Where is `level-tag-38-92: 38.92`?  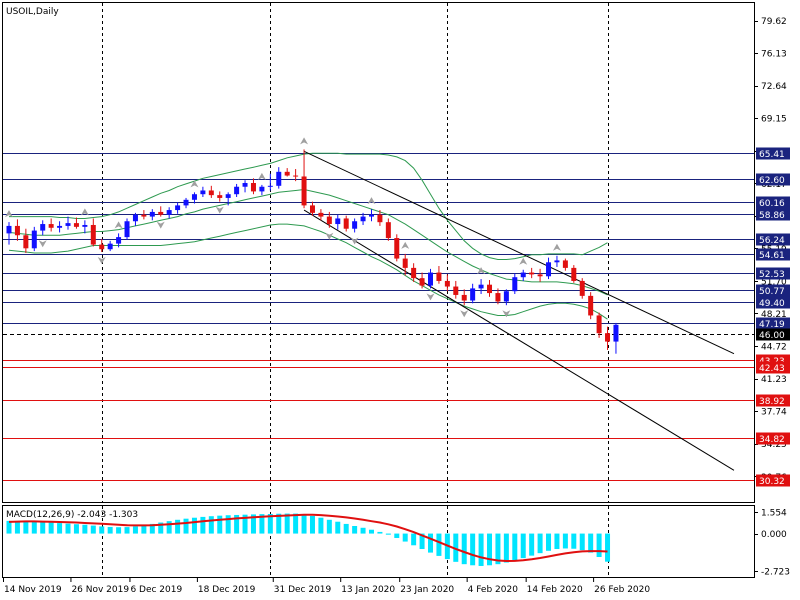 level-tag-38-92: 38.92 is located at coordinates (772, 402).